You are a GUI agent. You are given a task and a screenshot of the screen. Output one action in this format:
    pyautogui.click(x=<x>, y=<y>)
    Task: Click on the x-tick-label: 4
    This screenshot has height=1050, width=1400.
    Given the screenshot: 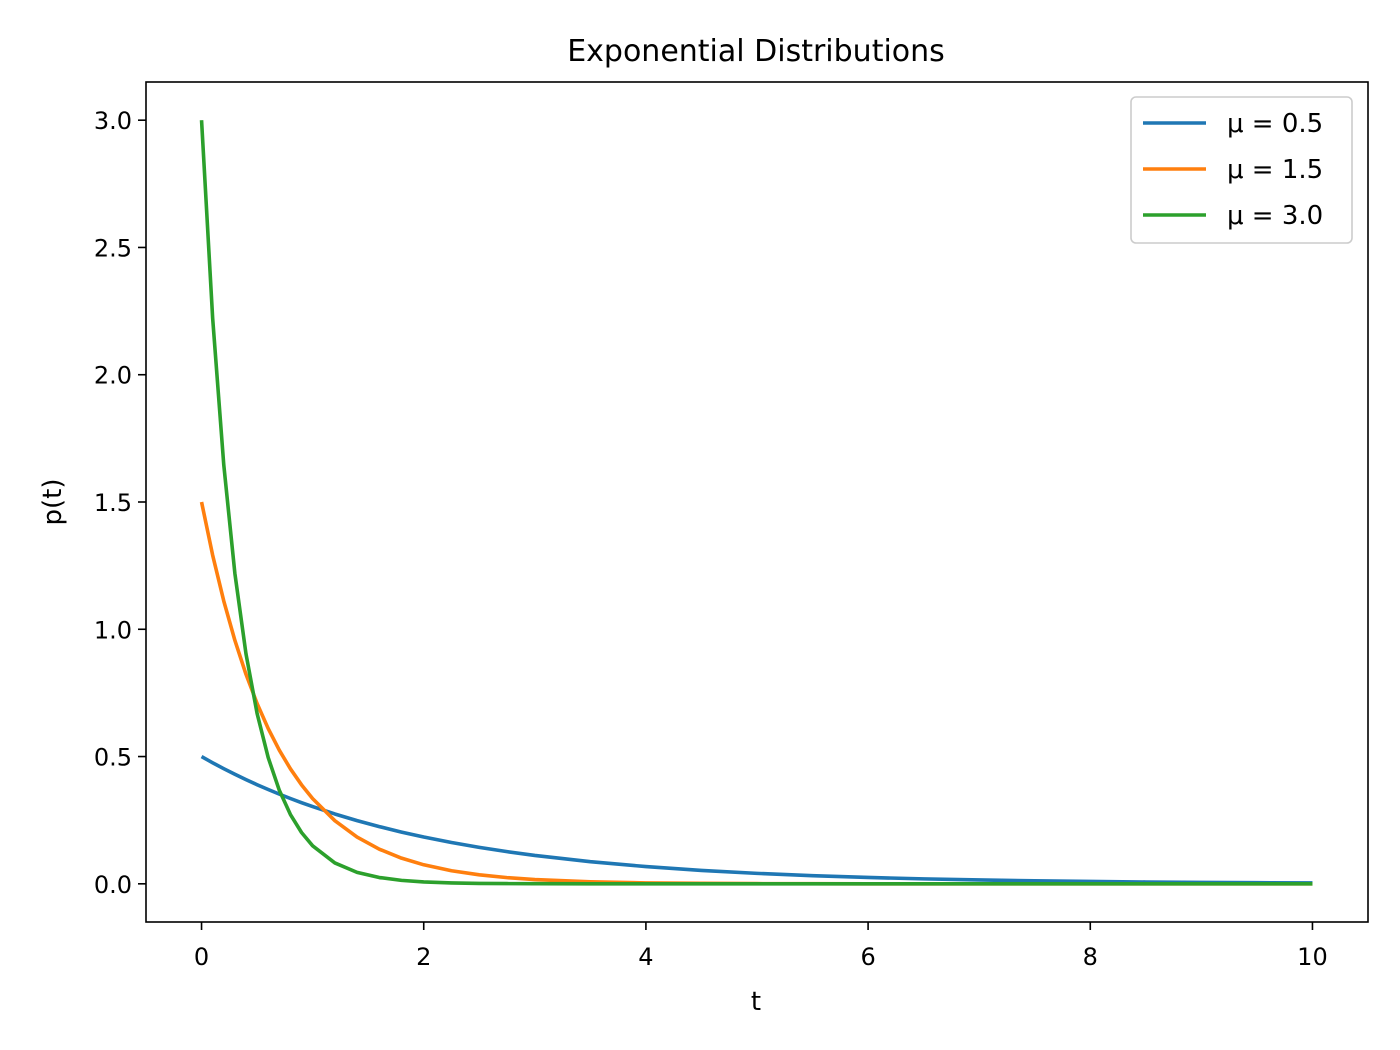 What is the action you would take?
    pyautogui.click(x=645, y=957)
    